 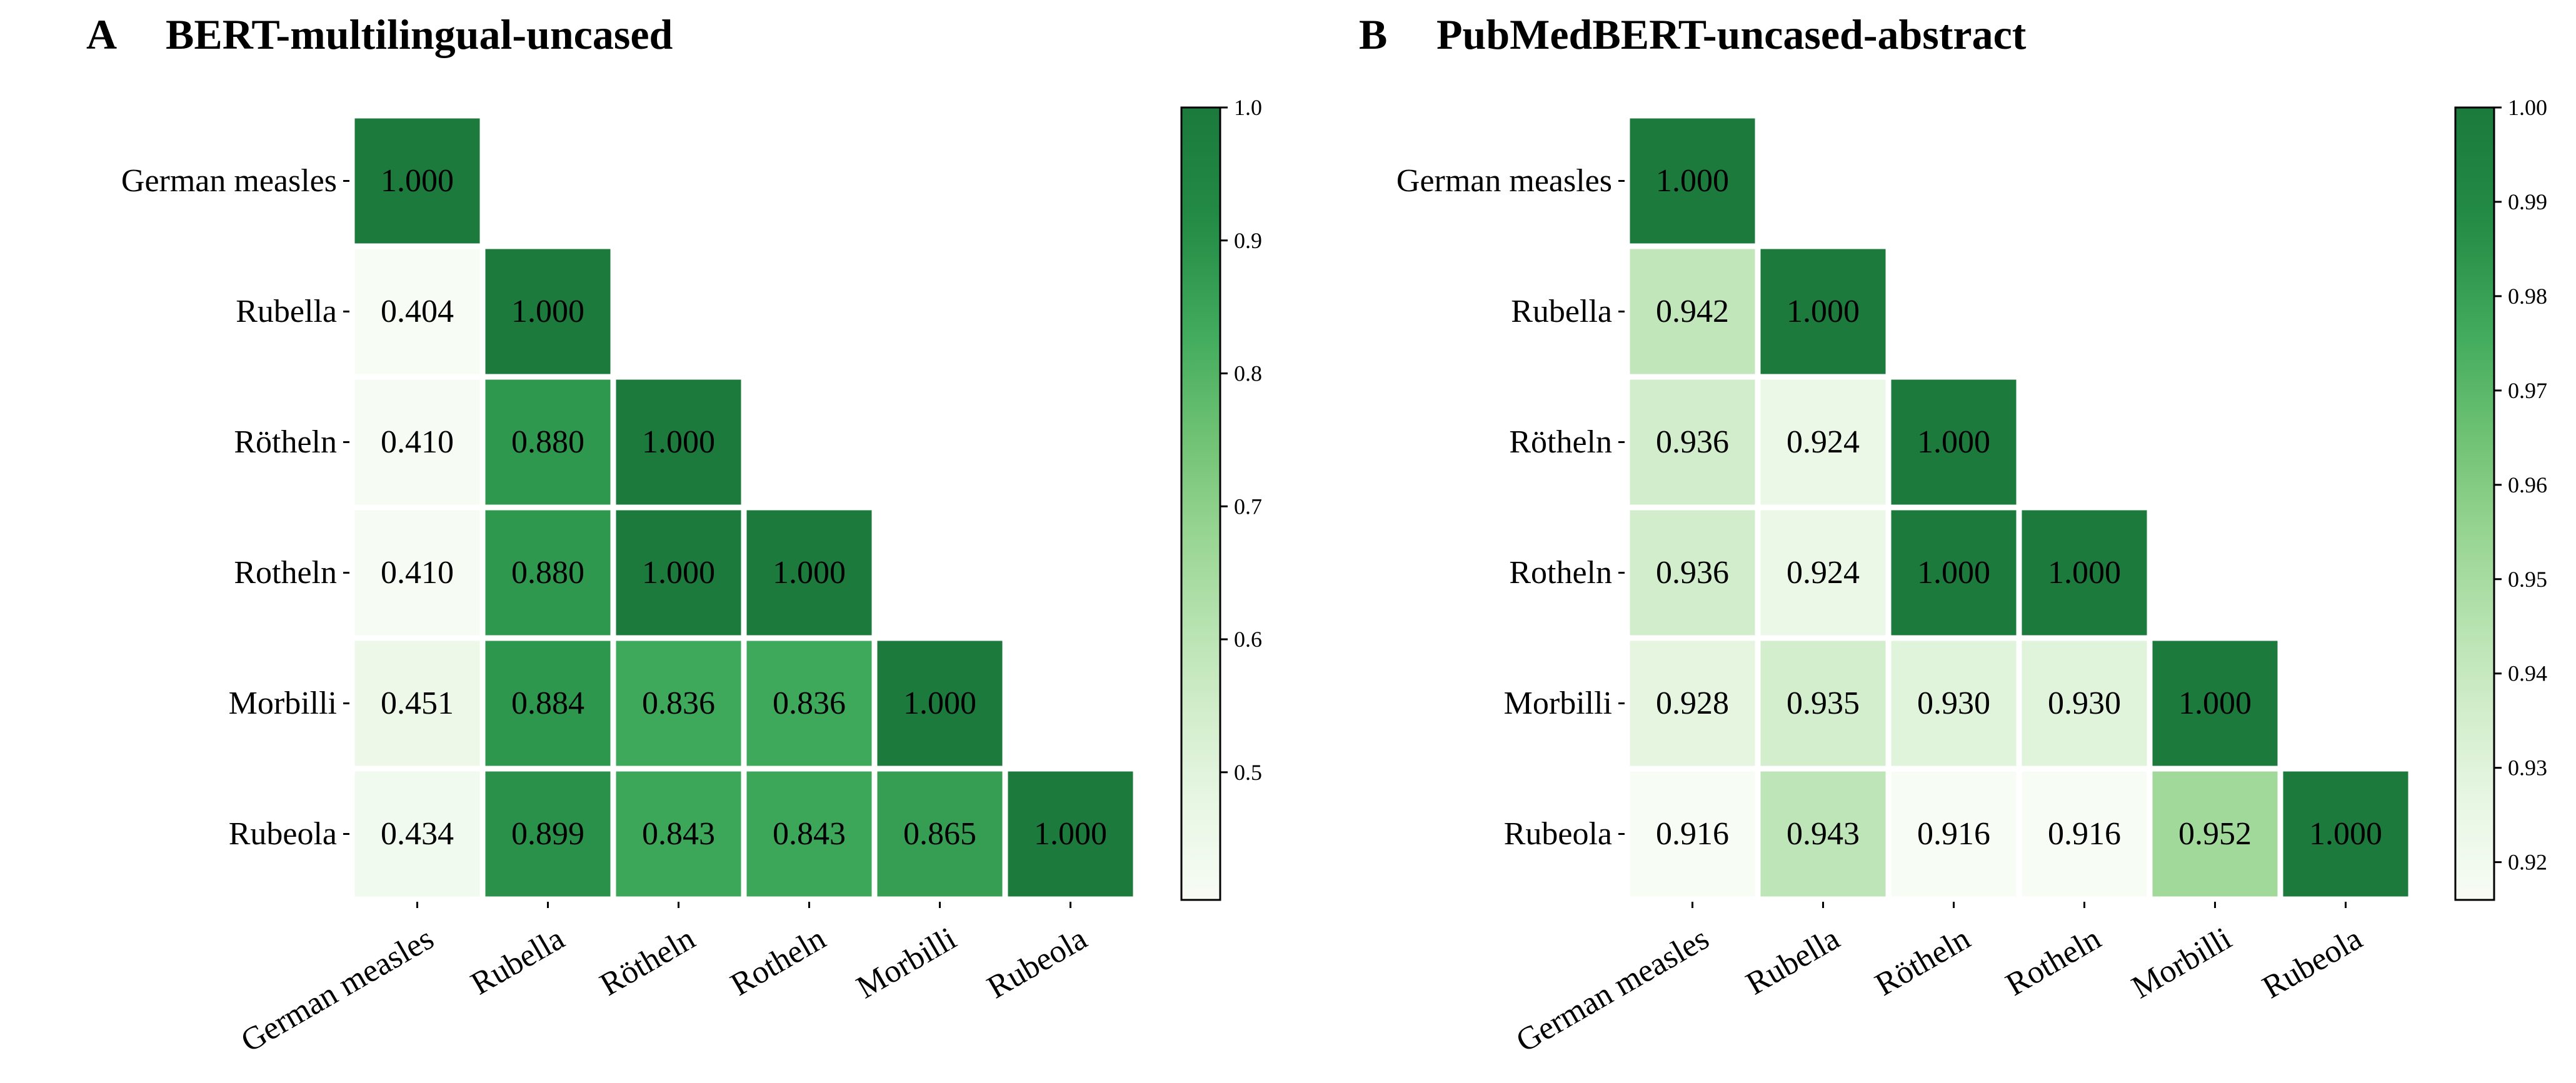 I want to click on colorbar-tick-label: 1.00, so click(x=2527, y=107).